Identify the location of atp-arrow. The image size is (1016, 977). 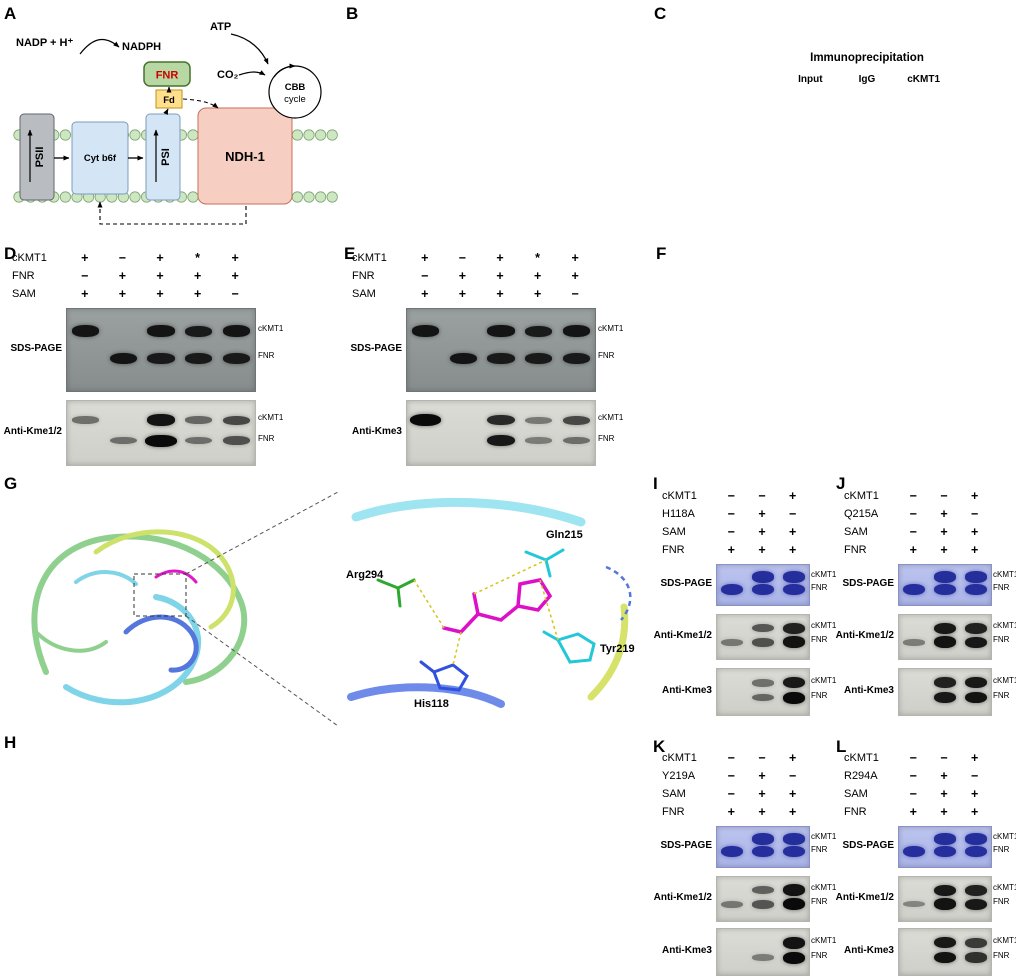
(249, 49).